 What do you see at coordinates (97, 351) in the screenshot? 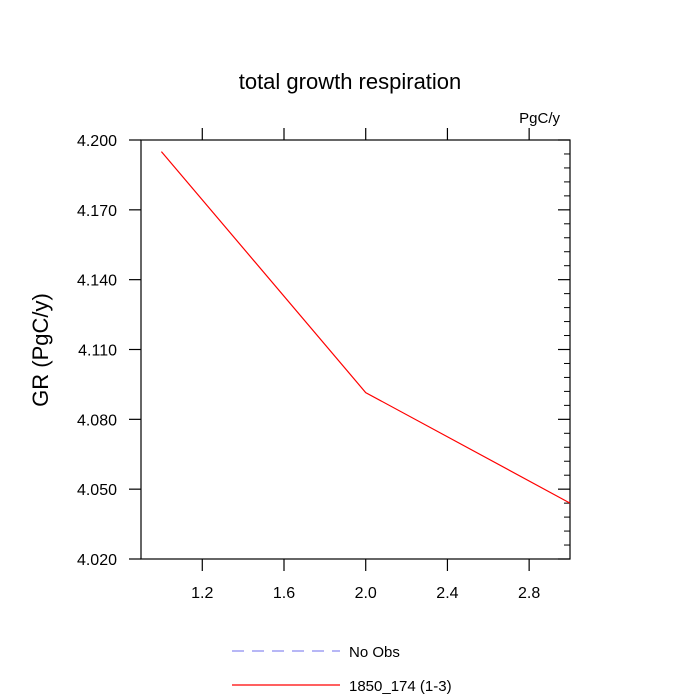
I see `y-tick-label: 4.110` at bounding box center [97, 351].